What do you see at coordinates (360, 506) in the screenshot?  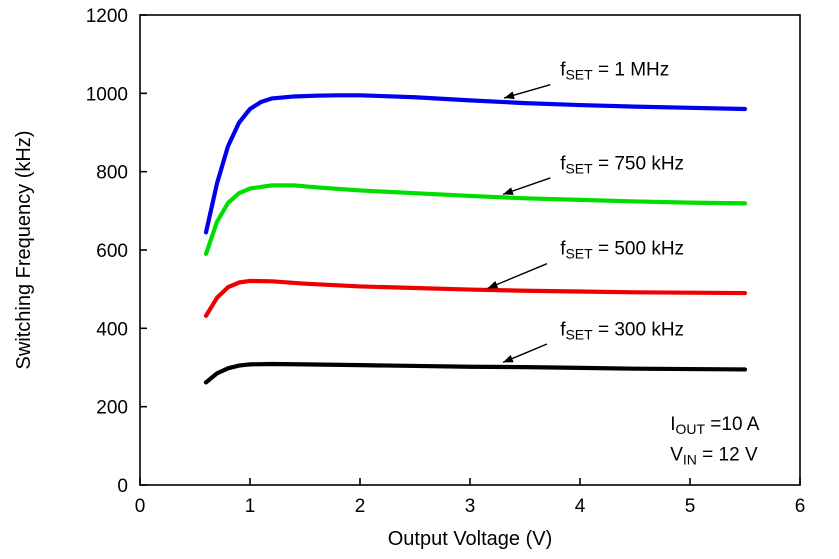 I see `x-tick-label: 2` at bounding box center [360, 506].